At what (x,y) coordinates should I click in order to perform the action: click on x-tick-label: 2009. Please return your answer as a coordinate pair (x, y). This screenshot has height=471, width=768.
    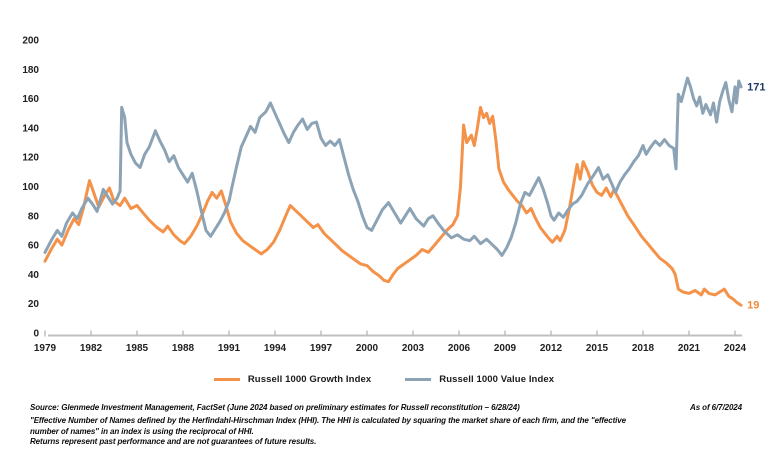
    Looking at the image, I should click on (505, 348).